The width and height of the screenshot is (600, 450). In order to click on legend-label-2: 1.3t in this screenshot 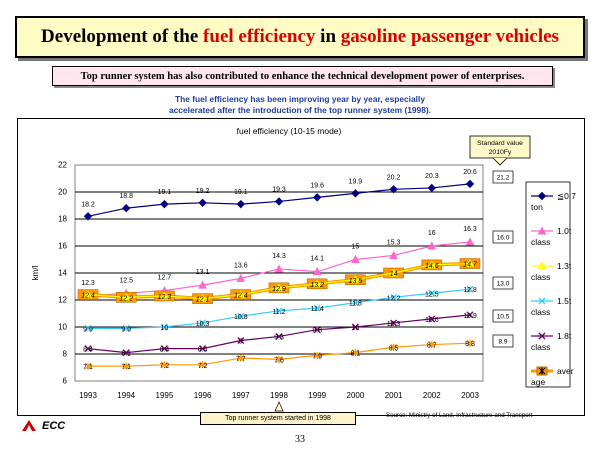, I will do `click(564, 266)`.